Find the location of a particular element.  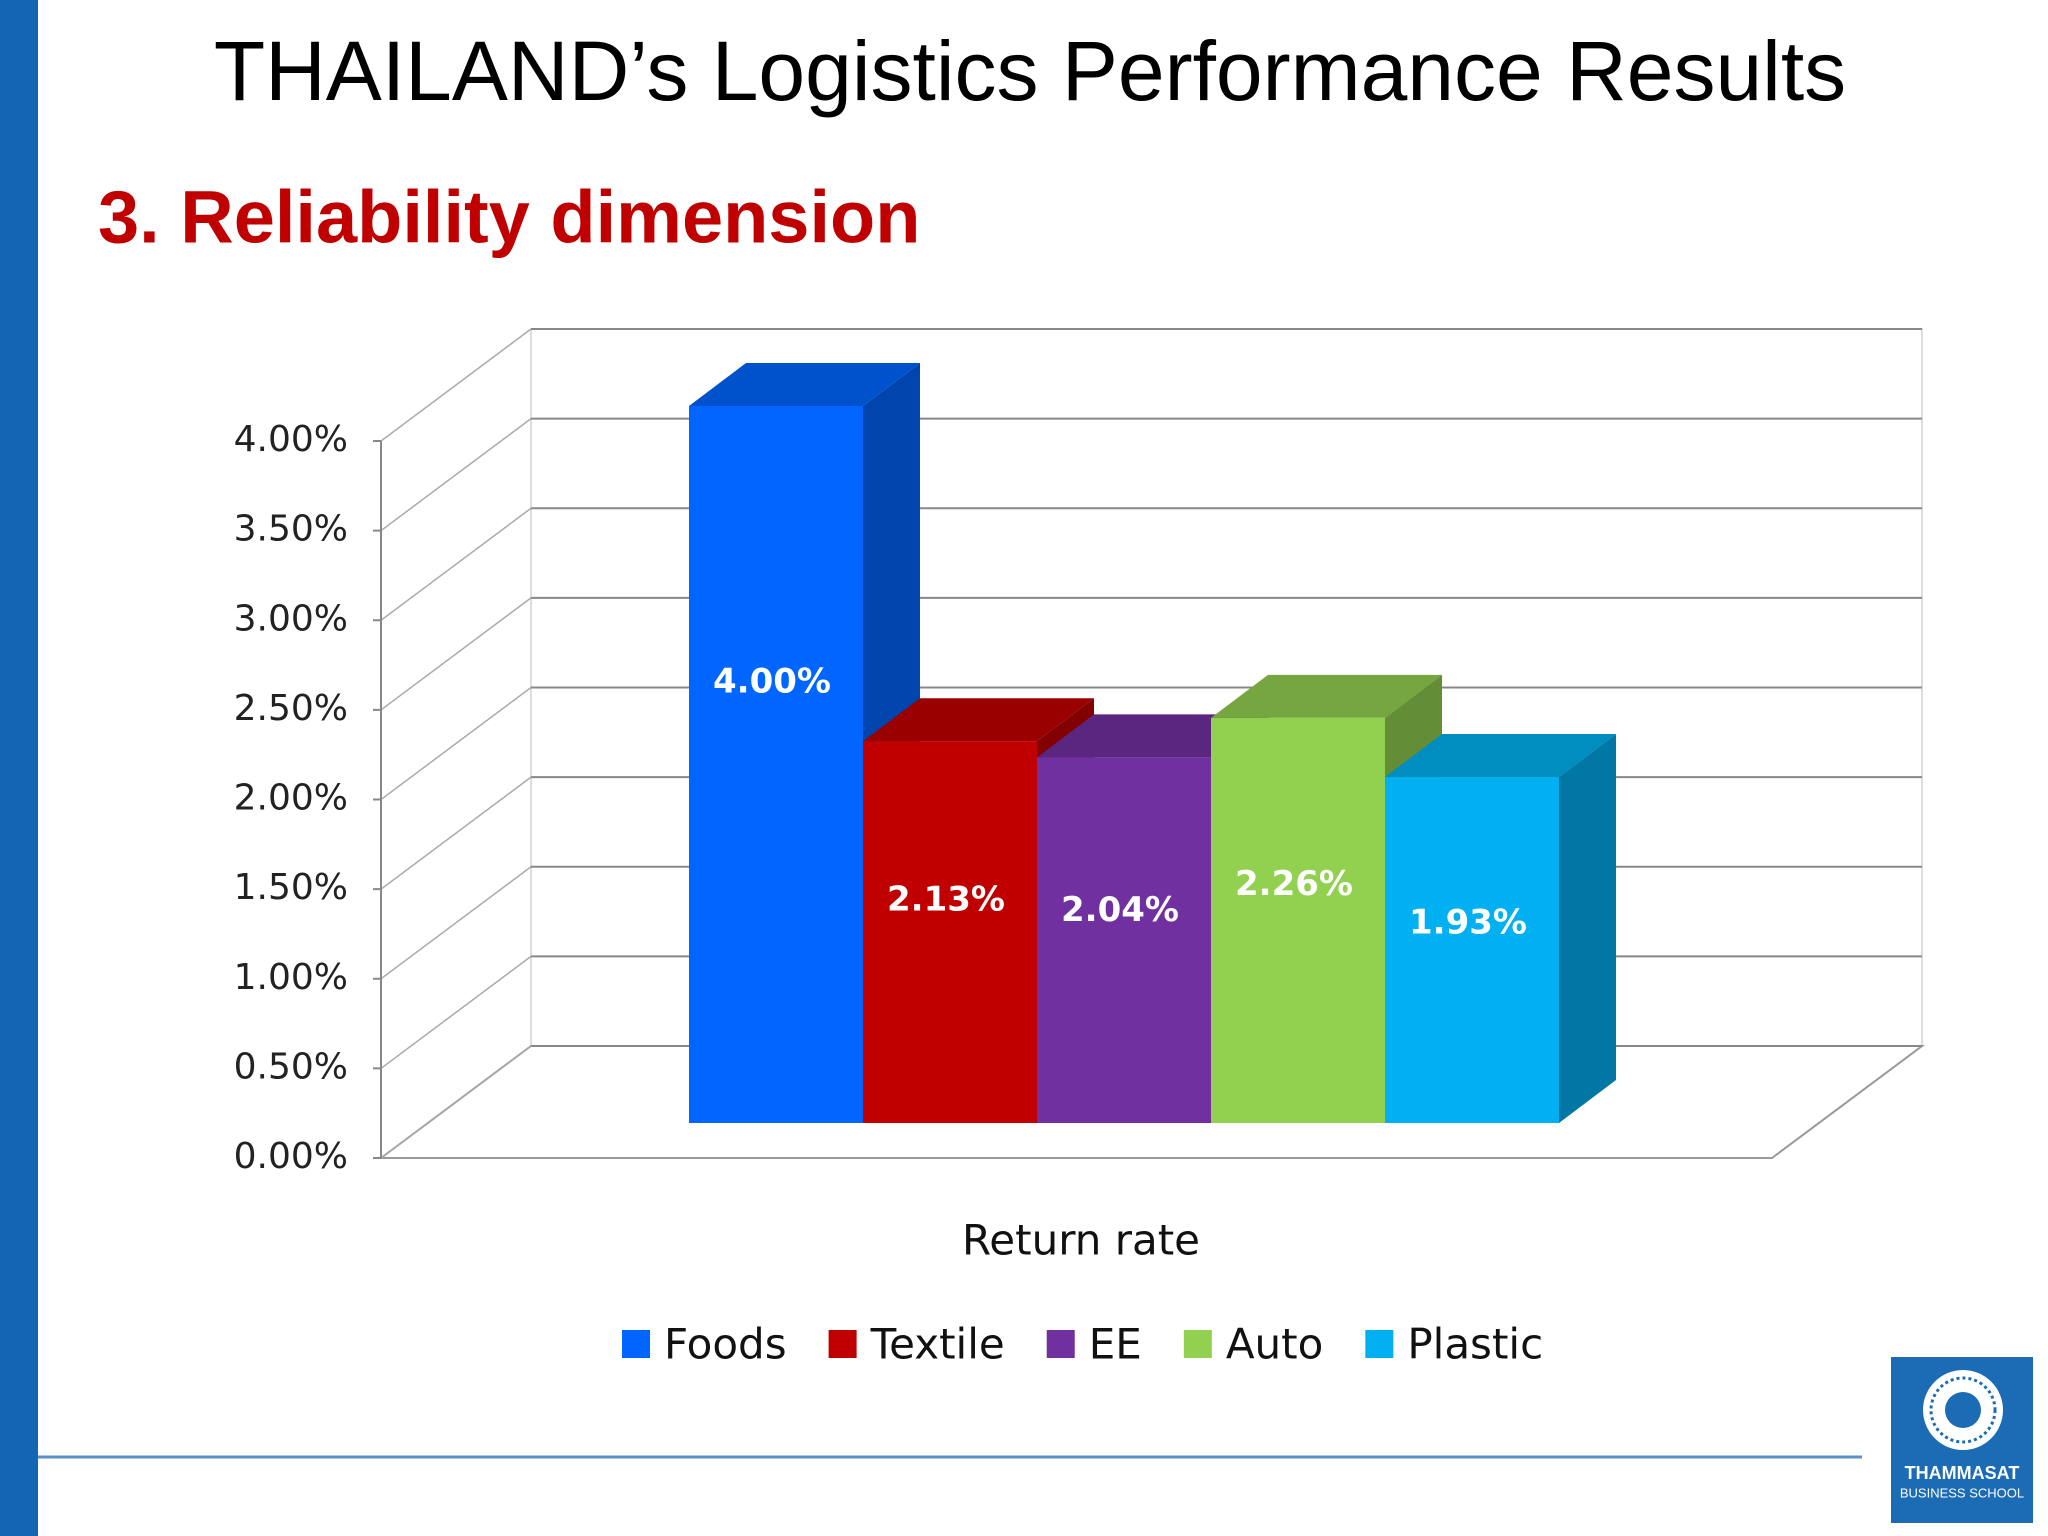

legend-label: Foods is located at coordinates (725, 1344).